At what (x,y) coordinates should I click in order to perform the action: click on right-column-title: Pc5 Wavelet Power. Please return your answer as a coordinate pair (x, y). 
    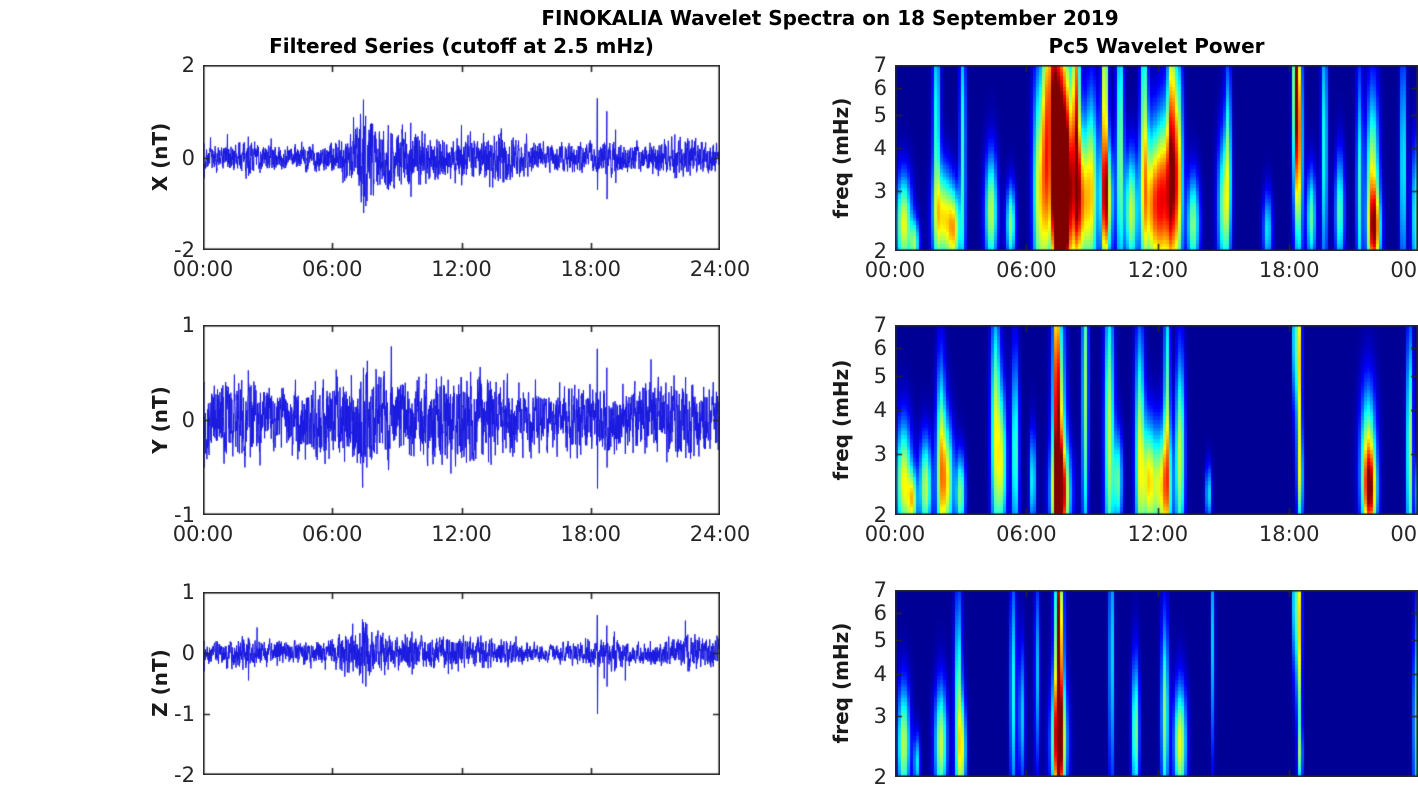
    Looking at the image, I should click on (1156, 46).